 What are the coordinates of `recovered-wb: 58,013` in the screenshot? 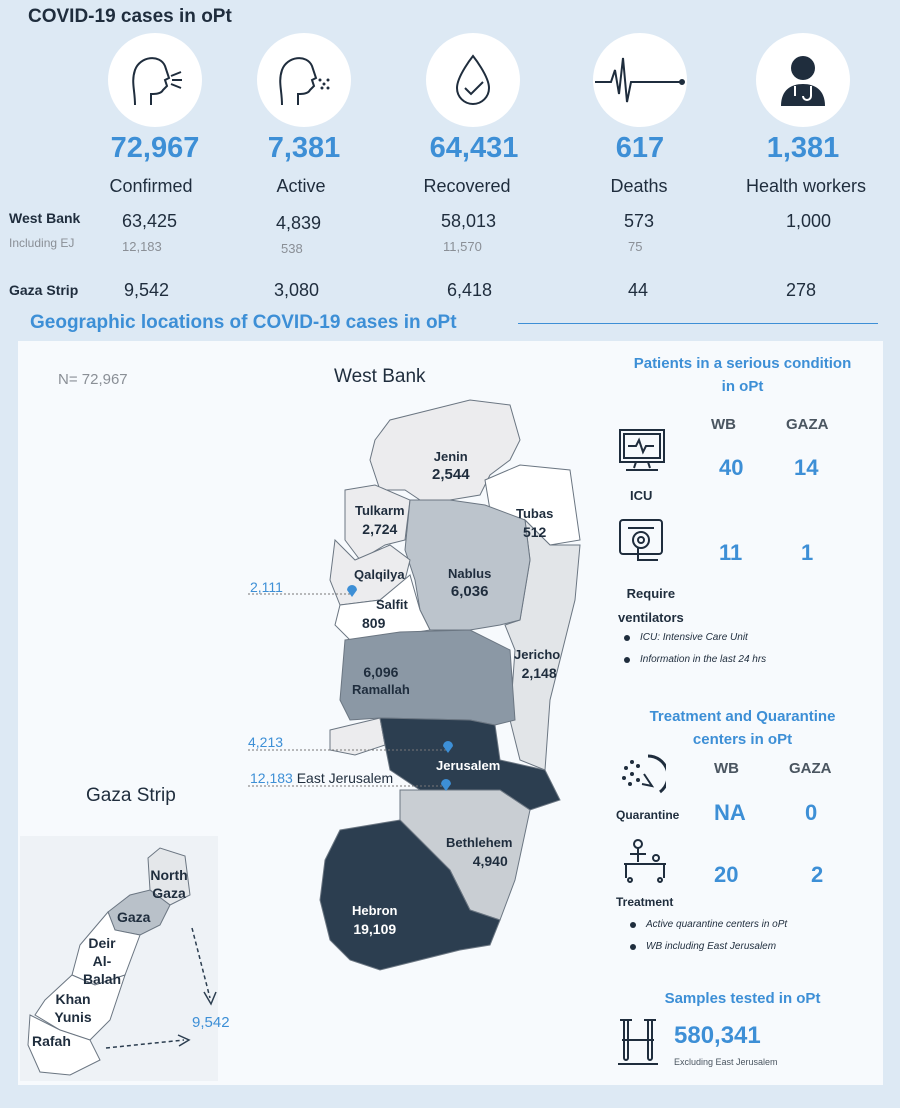 It's located at (469, 221).